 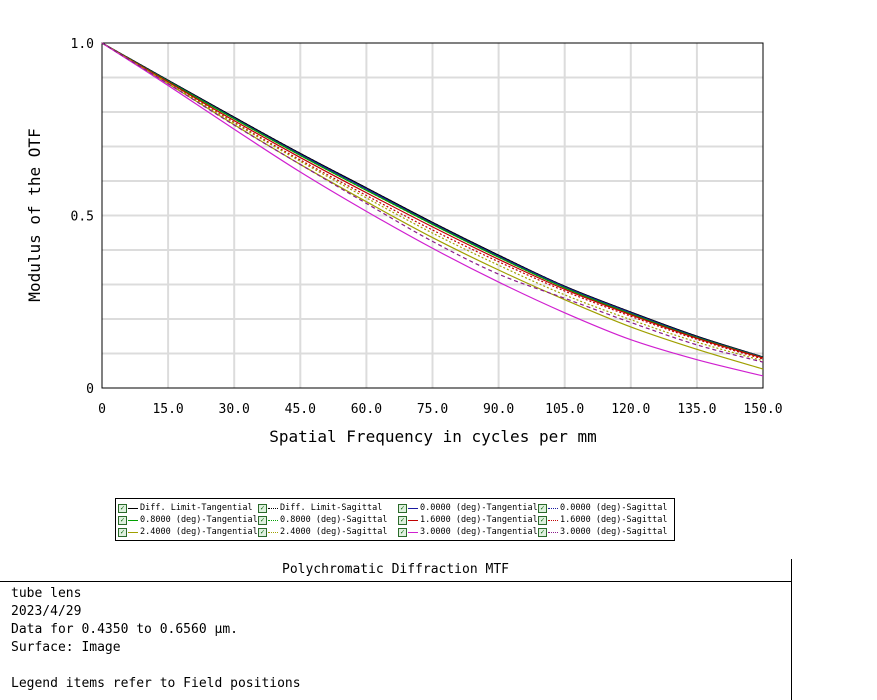 I want to click on legend-item: ✓ 2.4000 (deg)-Tangential, so click(x=188, y=532).